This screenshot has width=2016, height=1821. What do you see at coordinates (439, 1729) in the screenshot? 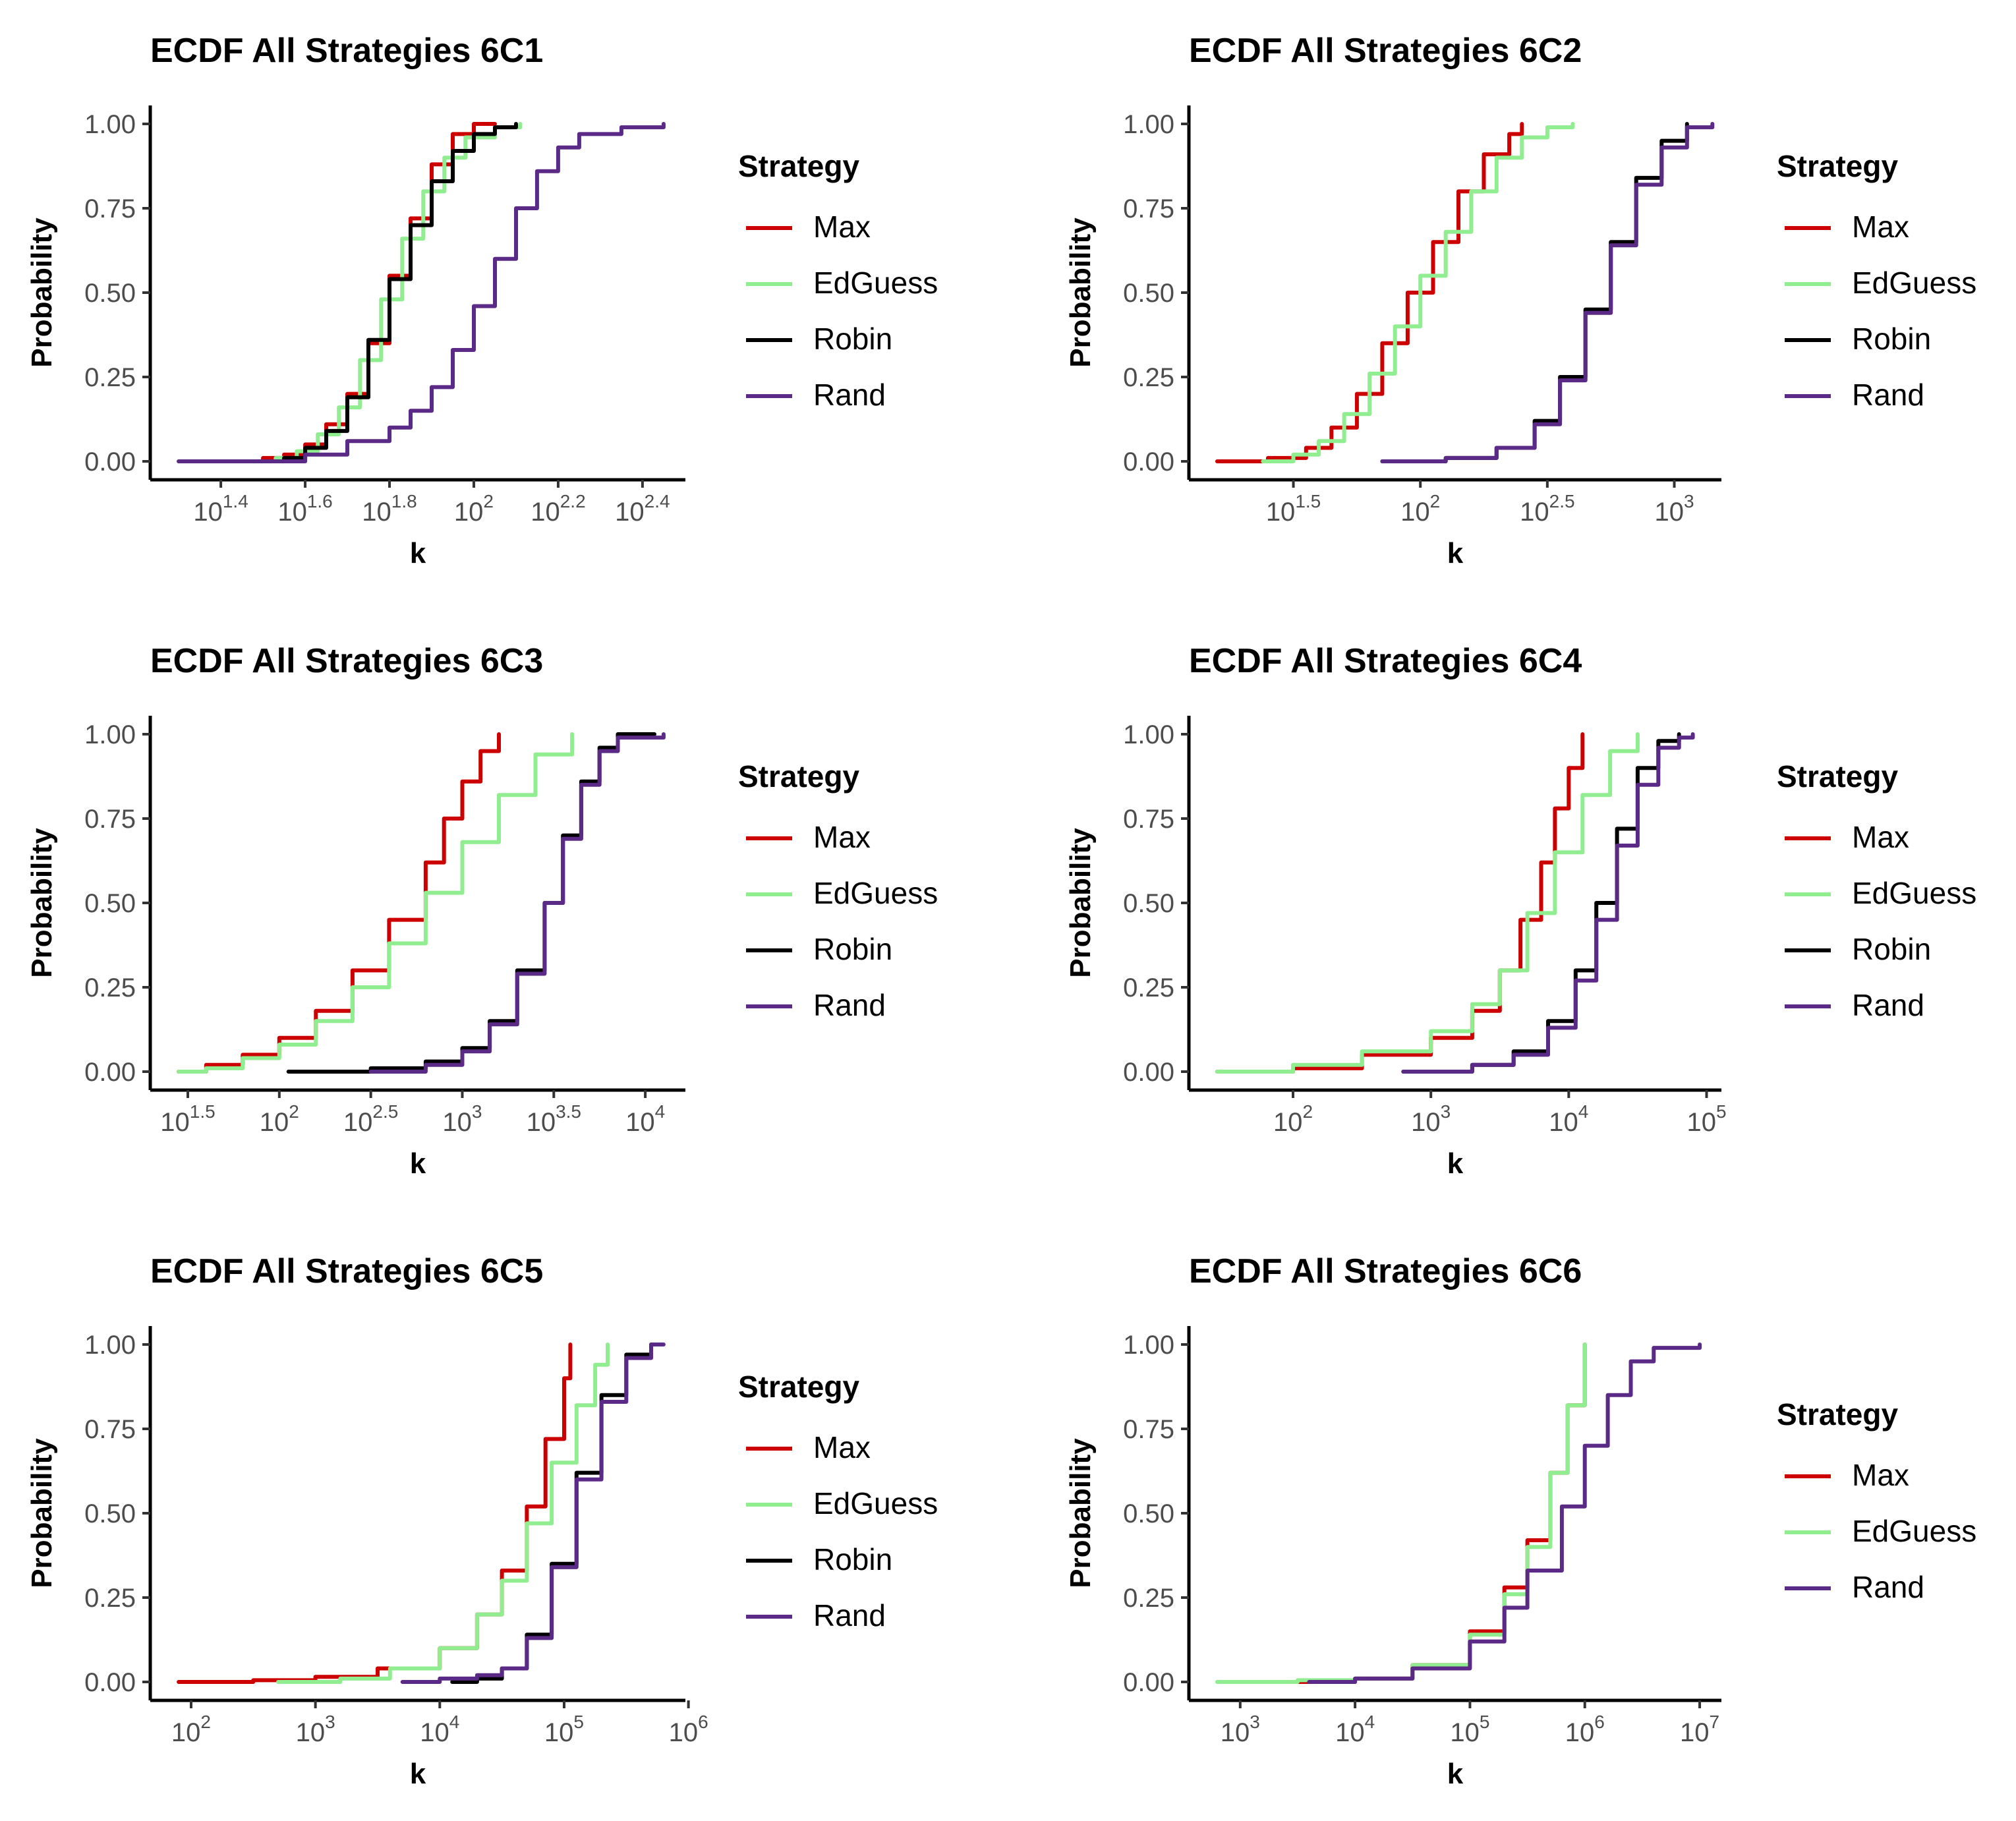
I see `x-tick-label: 10⁴` at bounding box center [439, 1729].